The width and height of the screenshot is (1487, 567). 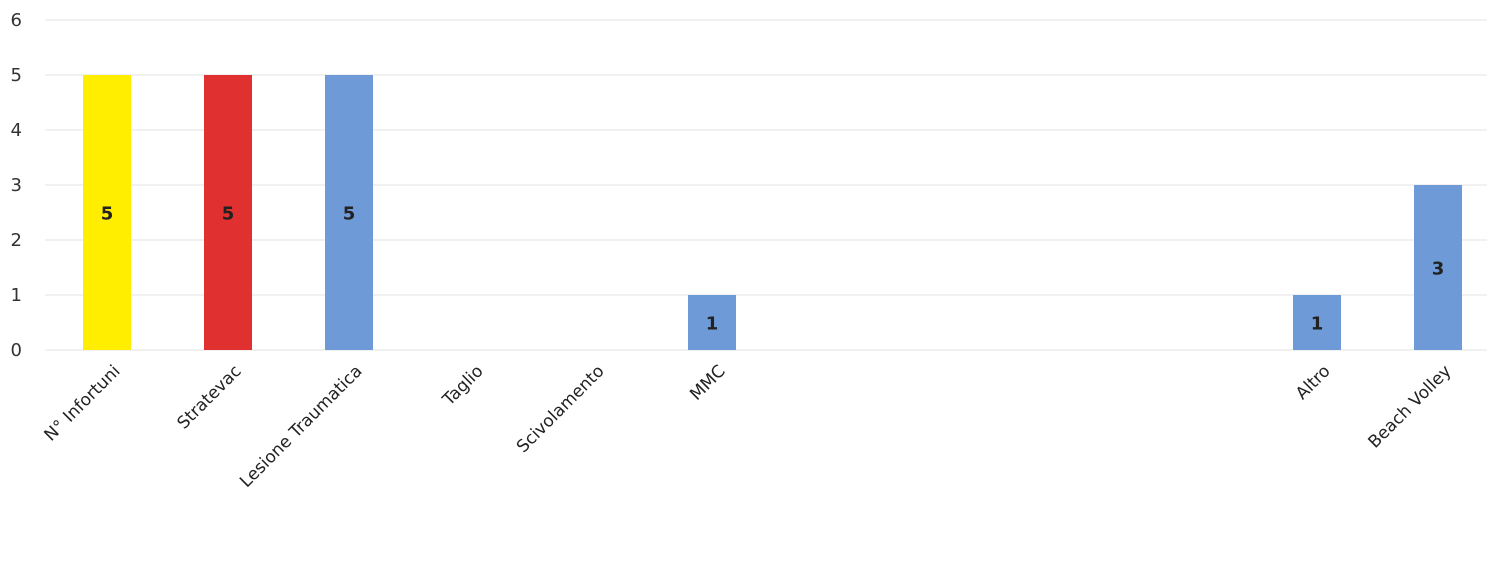 What do you see at coordinates (16, 240) in the screenshot?
I see `y-tick-label: 2` at bounding box center [16, 240].